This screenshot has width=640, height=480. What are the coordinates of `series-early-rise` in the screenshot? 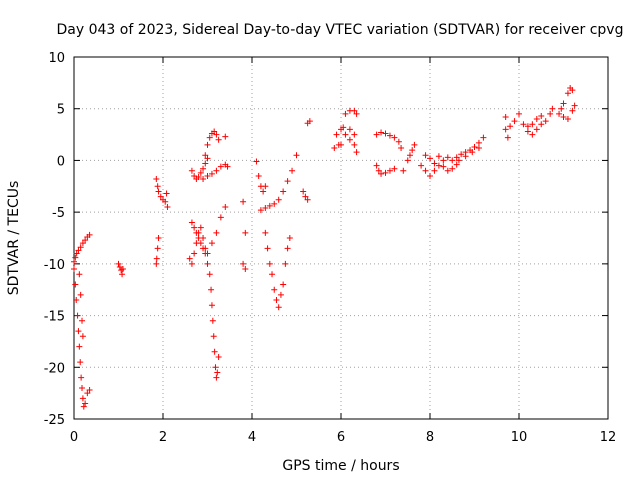 It's located at (82, 248).